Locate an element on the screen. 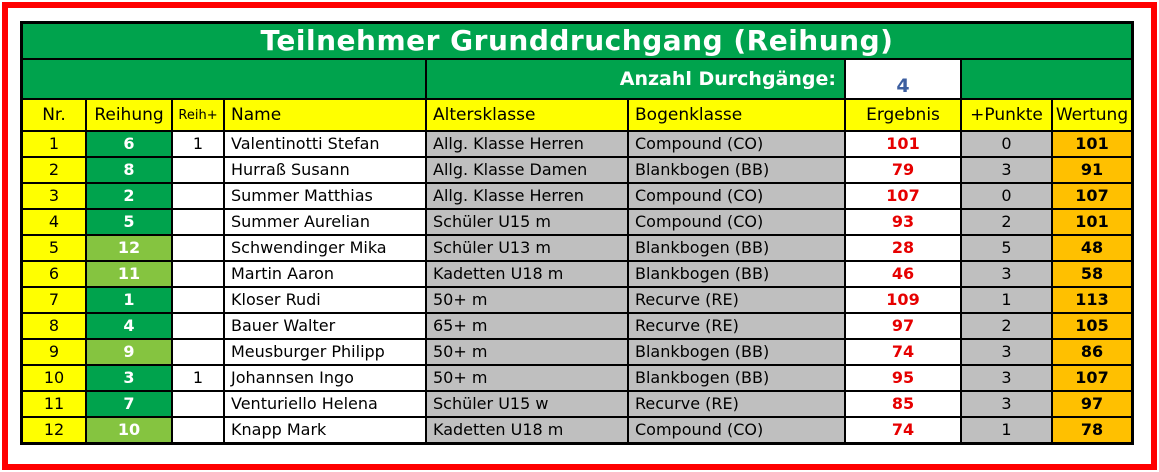  cell-nr: 7 is located at coordinates (54, 300).